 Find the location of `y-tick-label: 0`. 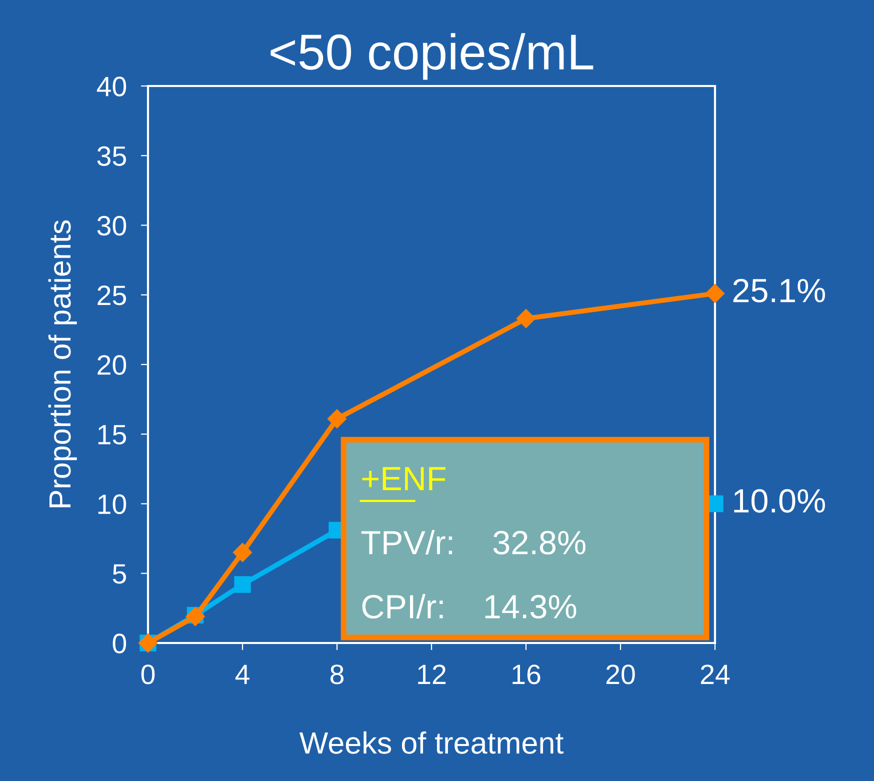

y-tick-label: 0 is located at coordinates (119, 644).